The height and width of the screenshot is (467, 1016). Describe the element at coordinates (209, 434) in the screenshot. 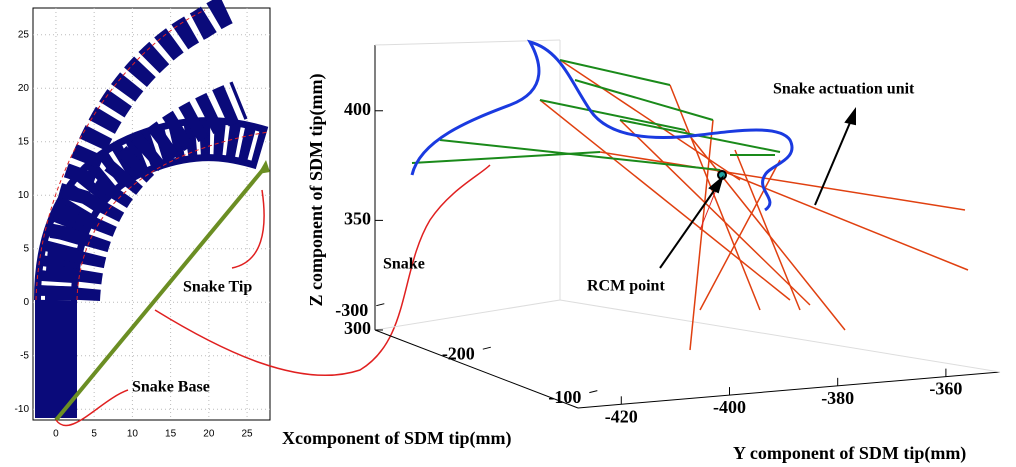

I see `x-tick-label: 20` at that location.